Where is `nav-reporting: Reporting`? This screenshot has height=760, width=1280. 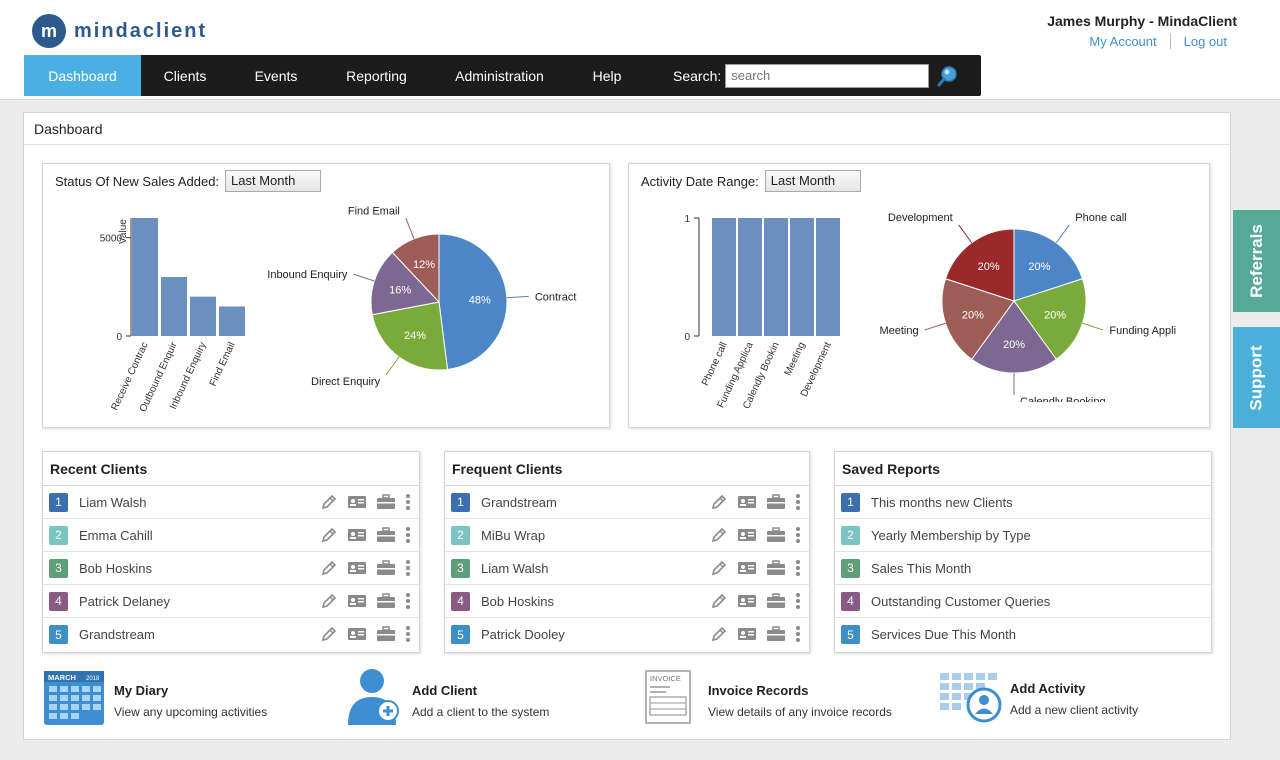 nav-reporting: Reporting is located at coordinates (376, 75).